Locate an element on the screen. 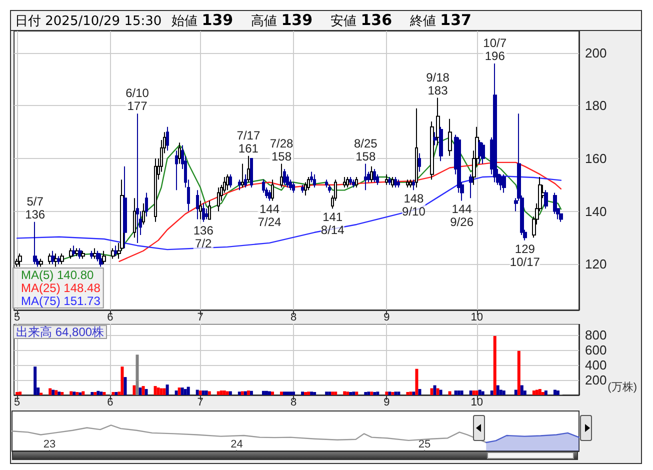 This screenshot has height=470, width=653. x-tick-label: 24 is located at coordinates (236, 444).